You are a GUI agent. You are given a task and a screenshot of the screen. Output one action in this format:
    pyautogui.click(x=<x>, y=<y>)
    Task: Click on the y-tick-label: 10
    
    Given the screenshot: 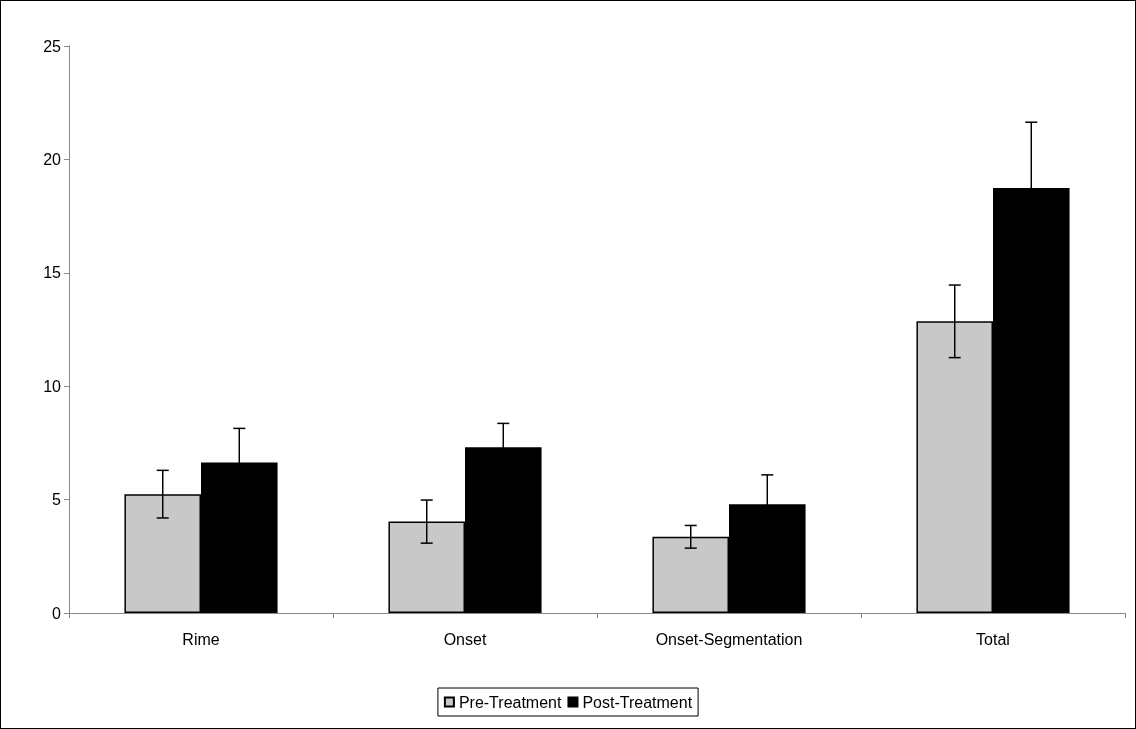 What is the action you would take?
    pyautogui.click(x=52, y=386)
    